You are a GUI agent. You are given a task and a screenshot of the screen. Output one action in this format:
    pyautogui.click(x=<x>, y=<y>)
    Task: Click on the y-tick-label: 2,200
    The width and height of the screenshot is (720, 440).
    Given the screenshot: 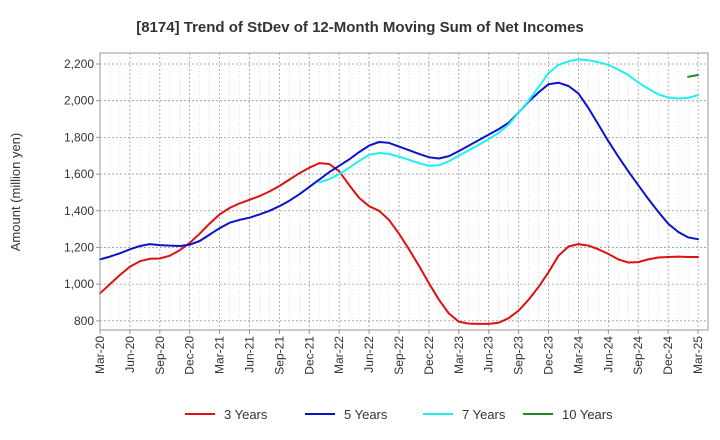 What is the action you would take?
    pyautogui.click(x=79, y=64)
    